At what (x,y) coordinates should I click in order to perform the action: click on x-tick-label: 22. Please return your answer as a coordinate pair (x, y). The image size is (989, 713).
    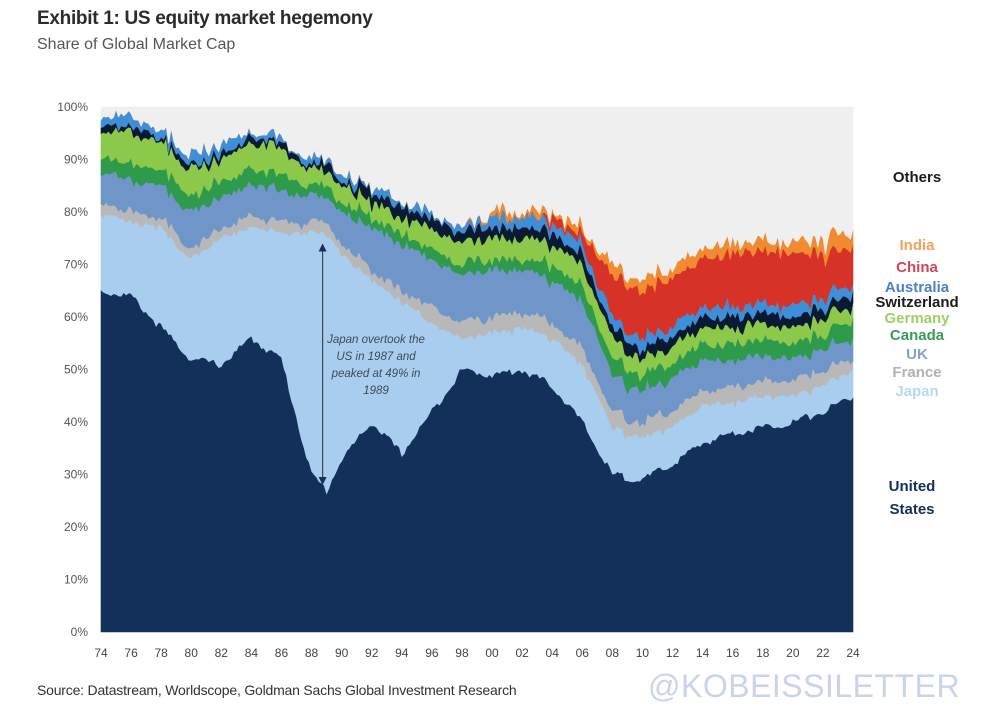
    Looking at the image, I should click on (823, 653).